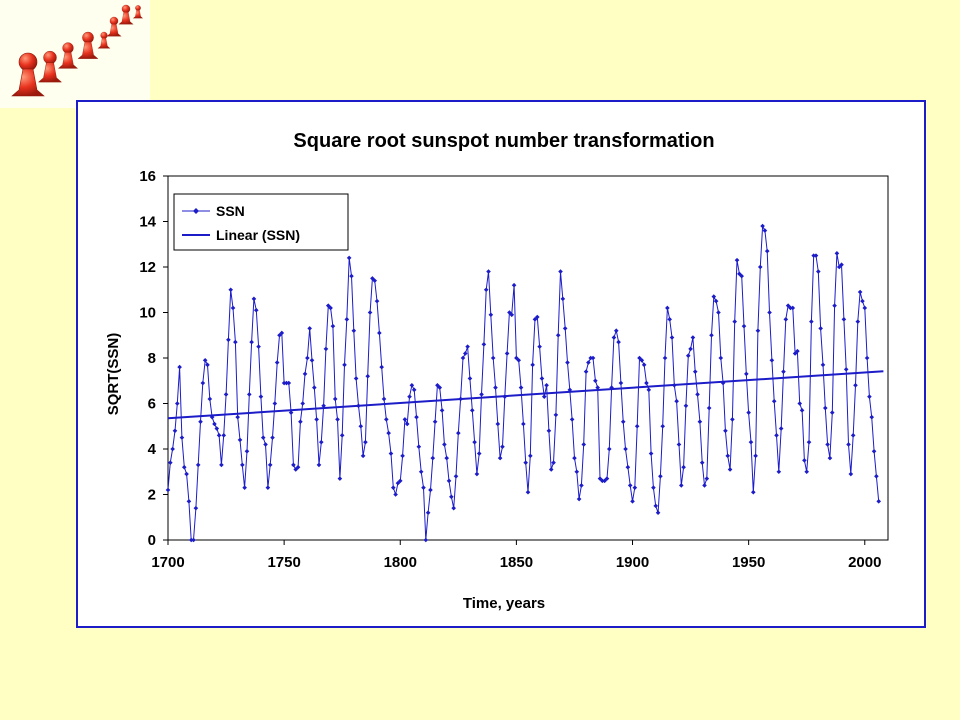 This screenshot has width=960, height=720. I want to click on y-tick-label: 16, so click(147, 176).